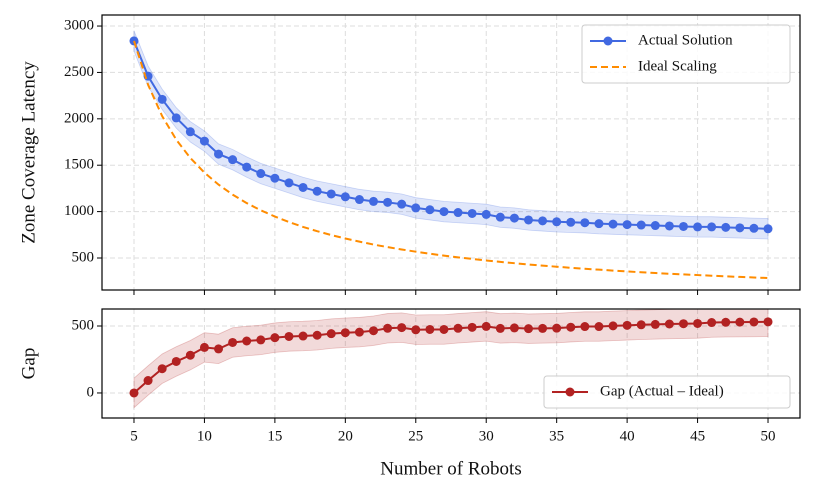  I want to click on x-axis-label: Number of Robots, so click(450, 468).